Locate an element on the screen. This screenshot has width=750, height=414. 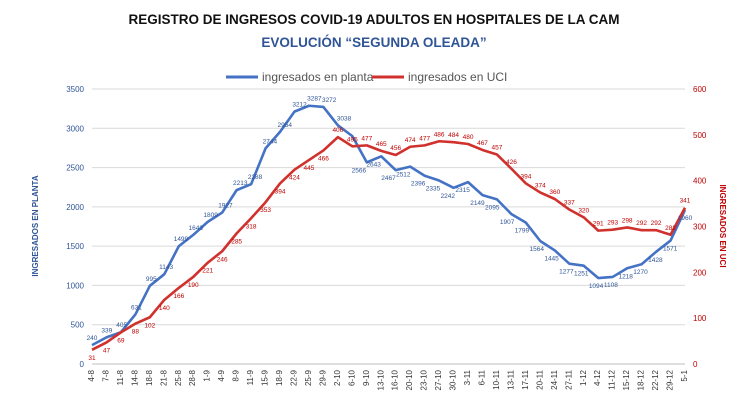
x-tick-label: 20-11 is located at coordinates (539, 379).